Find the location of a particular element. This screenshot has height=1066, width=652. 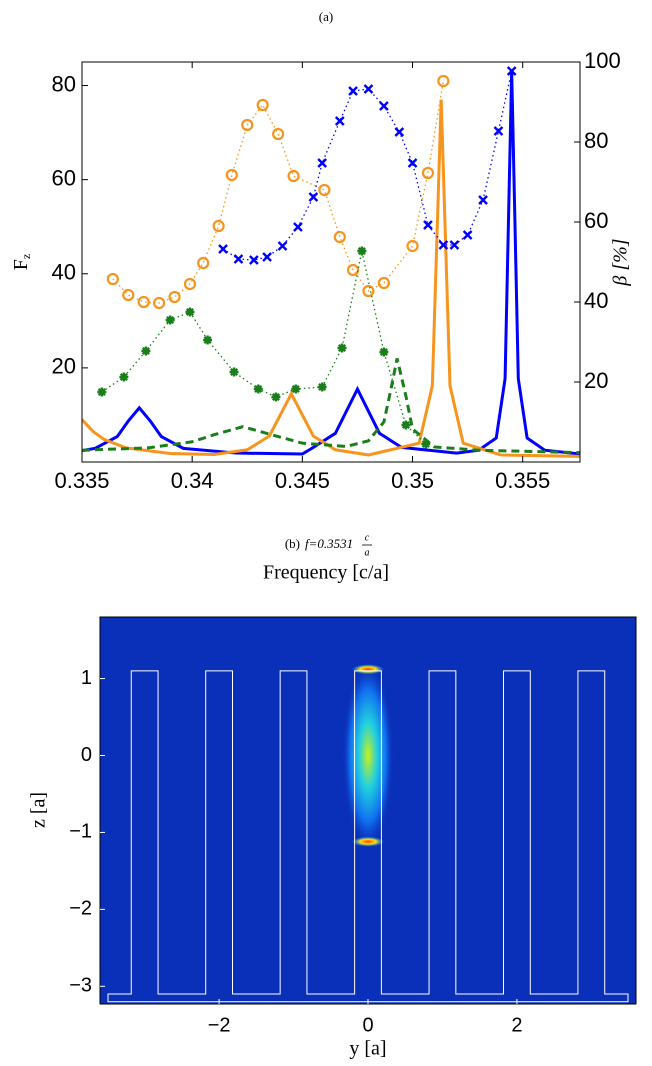

panel-b-xlabel: y [a] is located at coordinates (367, 1049).